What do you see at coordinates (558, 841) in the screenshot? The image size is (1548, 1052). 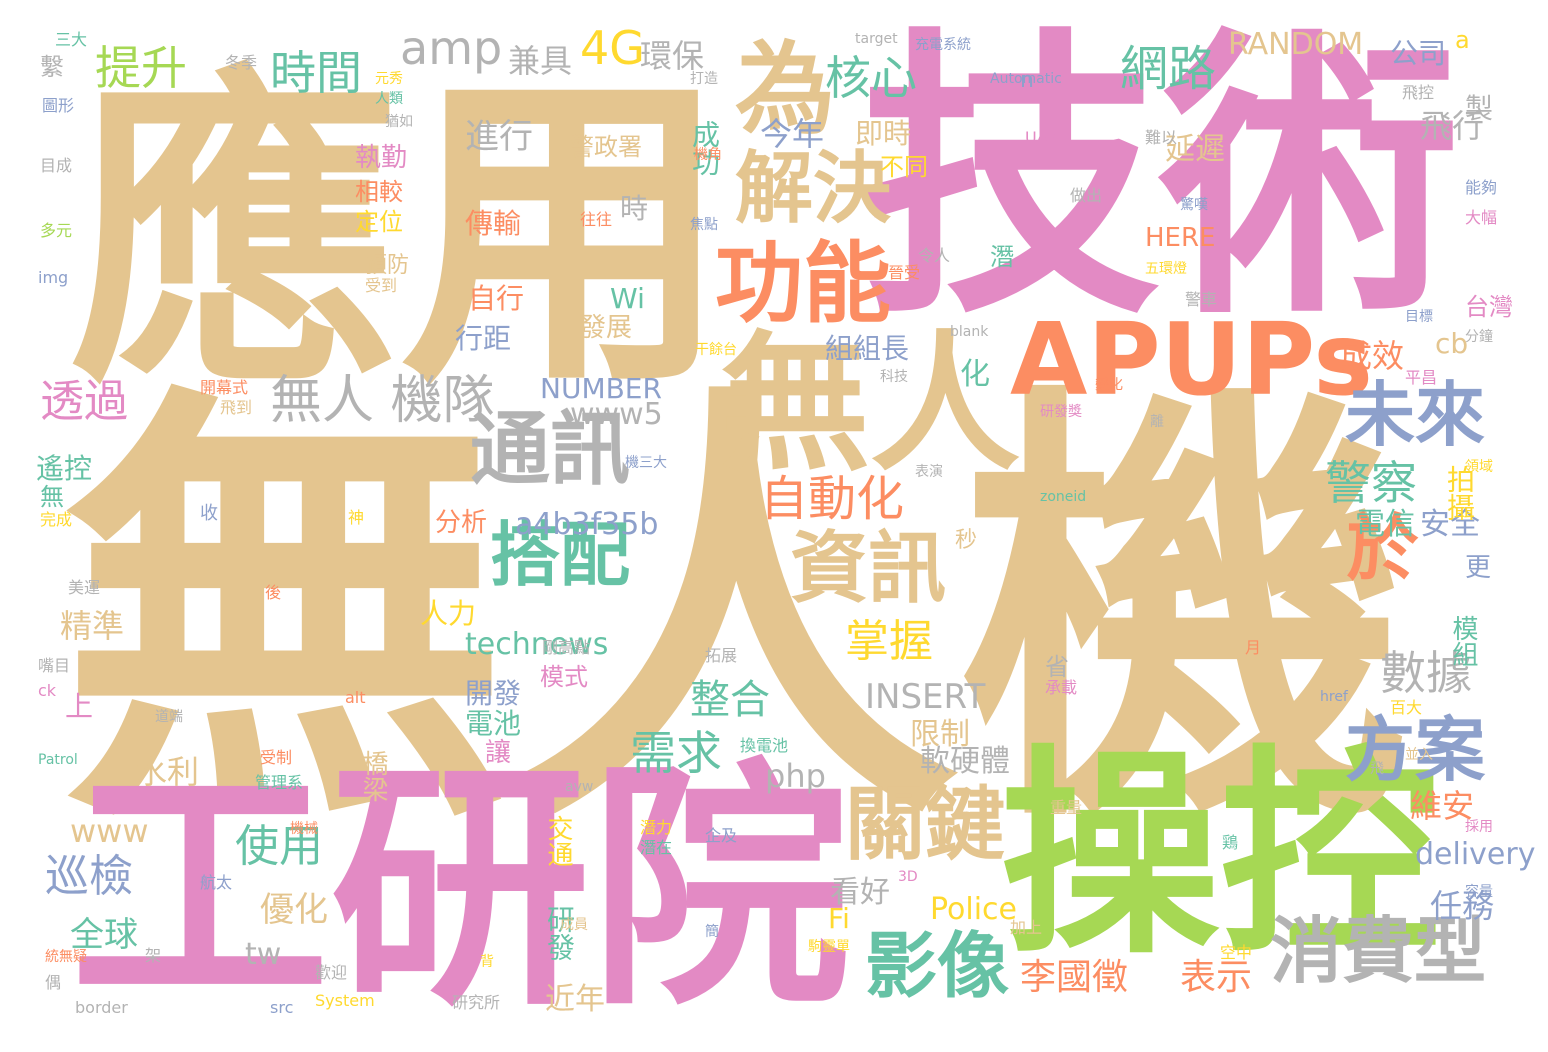 I see `cloud-word: 交通` at bounding box center [558, 841].